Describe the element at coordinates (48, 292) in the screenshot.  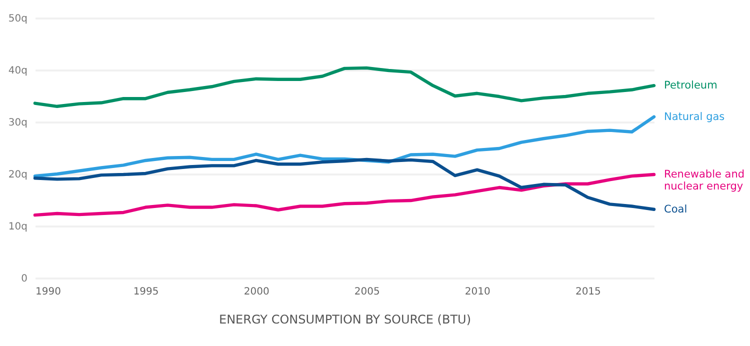
I see `x-tick-label: 1990` at that location.